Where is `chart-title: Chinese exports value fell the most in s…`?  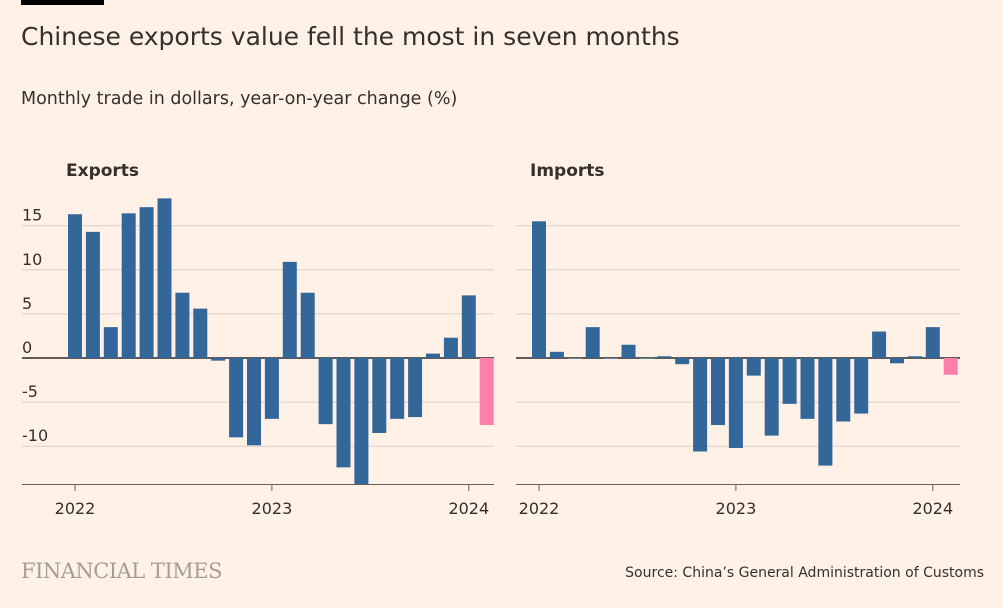
chart-title: Chinese exports value fell the most in s… is located at coordinates (350, 36).